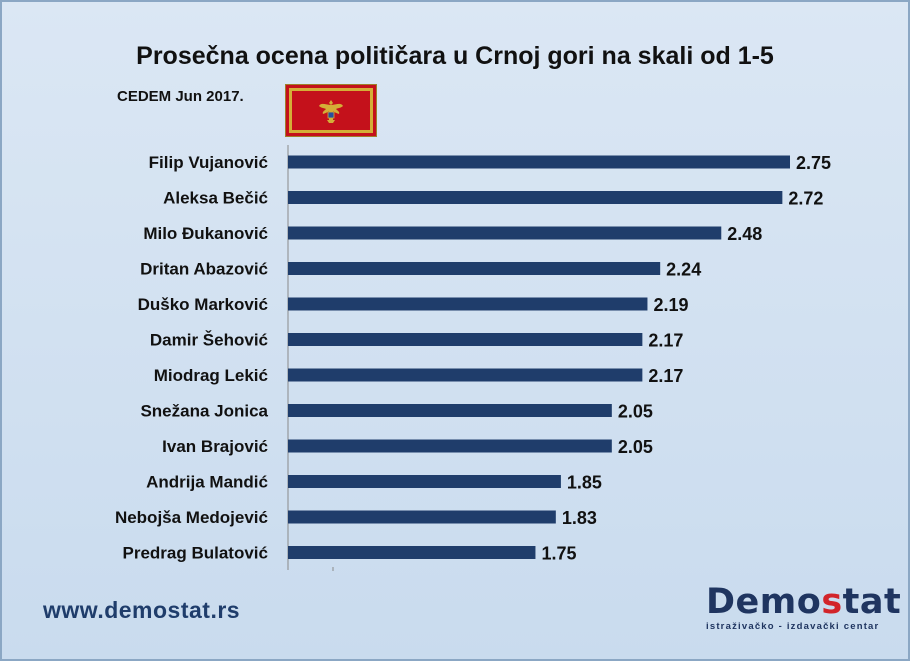 This screenshot has height=661, width=910. What do you see at coordinates (215, 198) in the screenshot?
I see `category-label: Aleksa Bečić` at bounding box center [215, 198].